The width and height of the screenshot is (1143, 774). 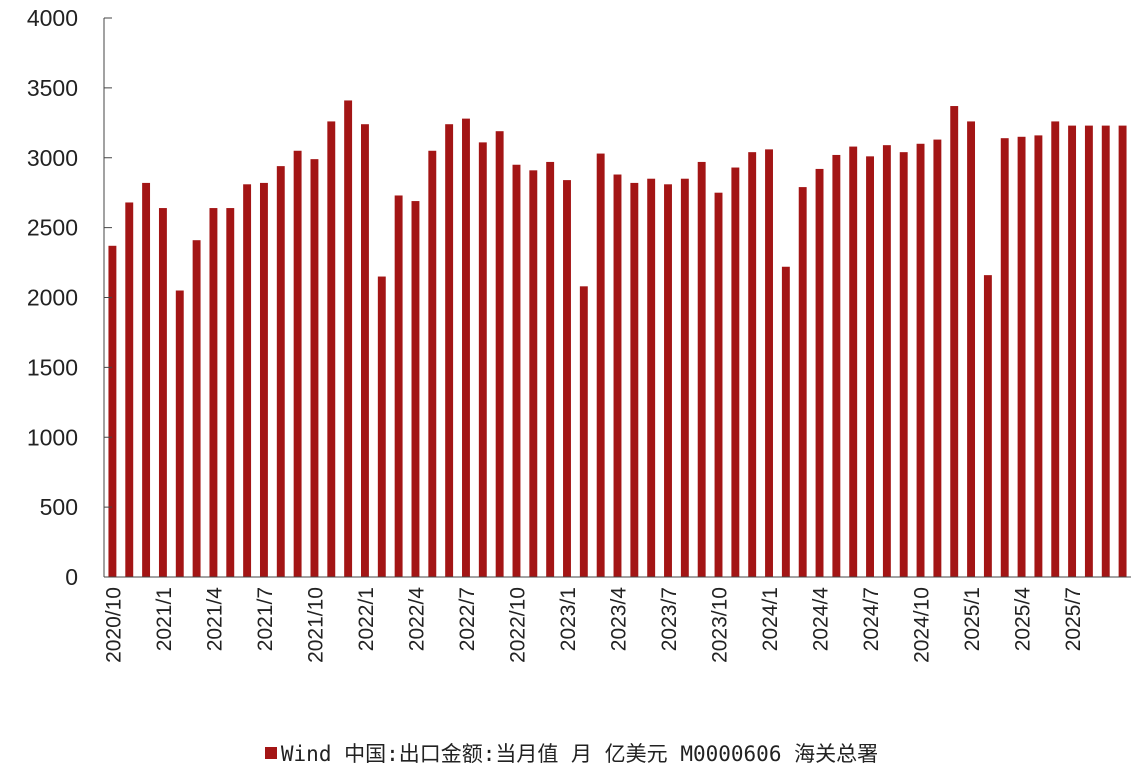 What do you see at coordinates (669, 619) in the screenshot?
I see `x-tick-label-2023-7: 2023/7` at bounding box center [669, 619].